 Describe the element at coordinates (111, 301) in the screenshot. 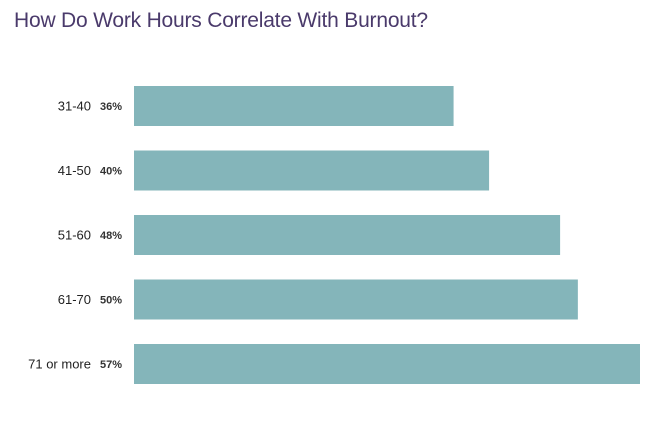

I see `value-label-4: 50%` at that location.